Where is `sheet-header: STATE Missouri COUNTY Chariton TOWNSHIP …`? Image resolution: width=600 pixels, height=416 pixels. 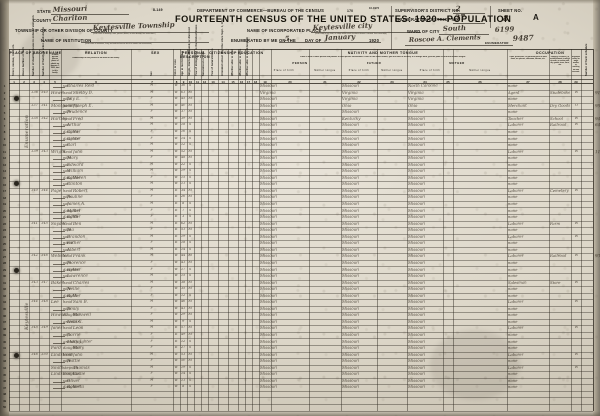
sheet-header: STATE Missouri COUNTY Chariton TOWNSHIP … is located at coordinates (301, 26).